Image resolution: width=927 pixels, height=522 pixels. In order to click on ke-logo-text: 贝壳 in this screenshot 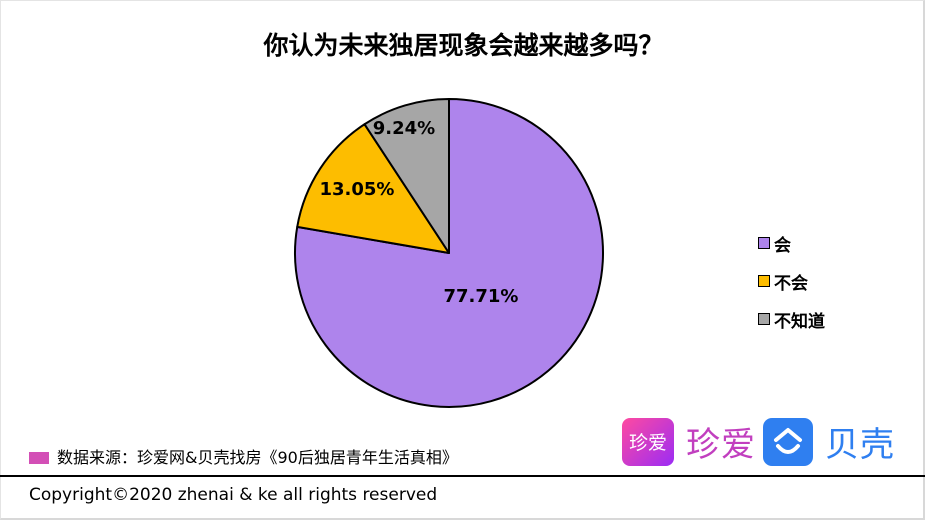, I will do `click(860, 445)`.